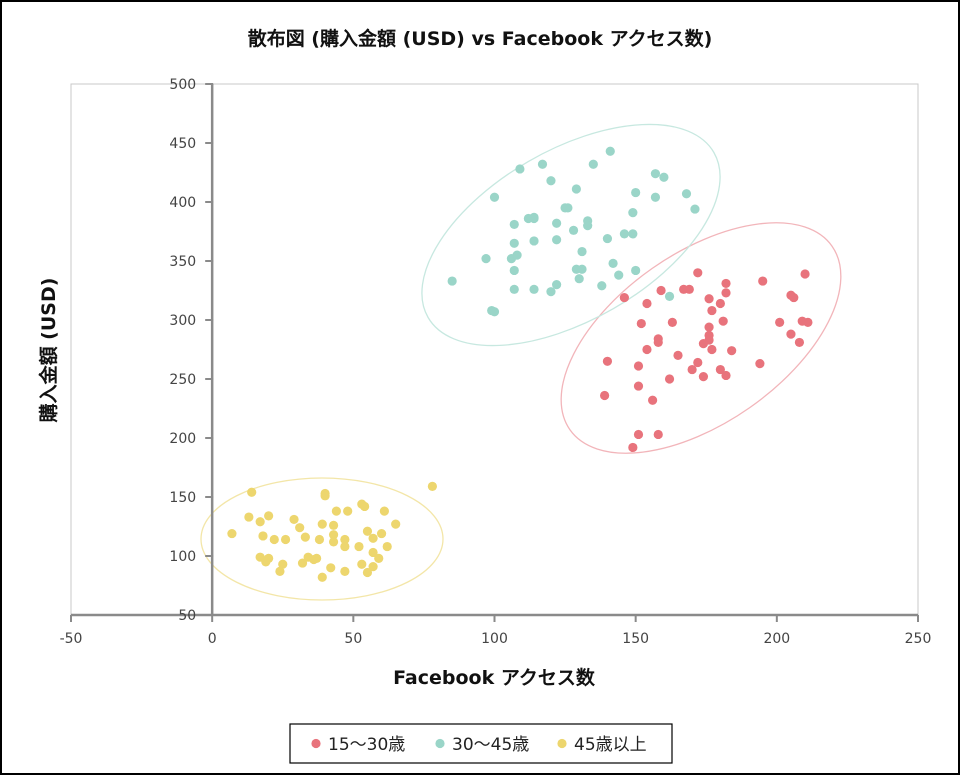  I want to click on x-tick-label: 250, so click(918, 639).